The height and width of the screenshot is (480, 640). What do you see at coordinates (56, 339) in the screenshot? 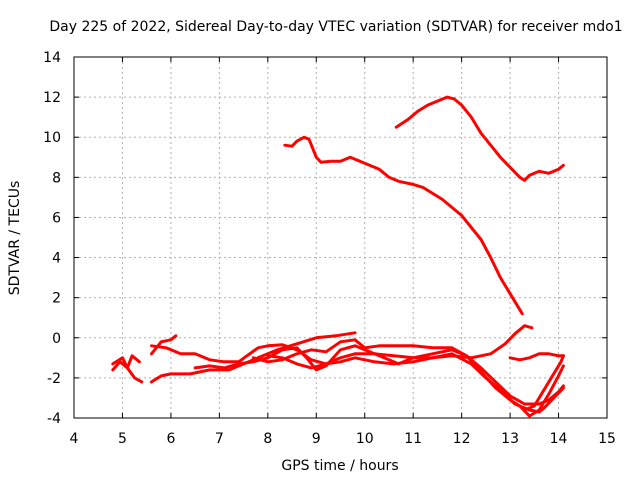
I see `y-tick-label: 0` at bounding box center [56, 339].